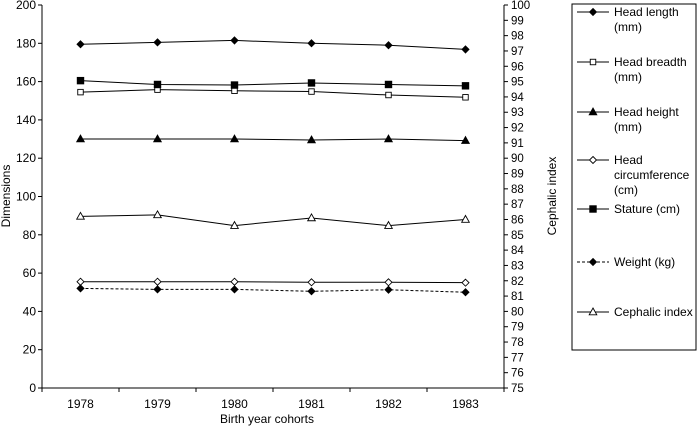  What do you see at coordinates (517, 282) in the screenshot?
I see `right-axis-tick-label: 82` at bounding box center [517, 282].